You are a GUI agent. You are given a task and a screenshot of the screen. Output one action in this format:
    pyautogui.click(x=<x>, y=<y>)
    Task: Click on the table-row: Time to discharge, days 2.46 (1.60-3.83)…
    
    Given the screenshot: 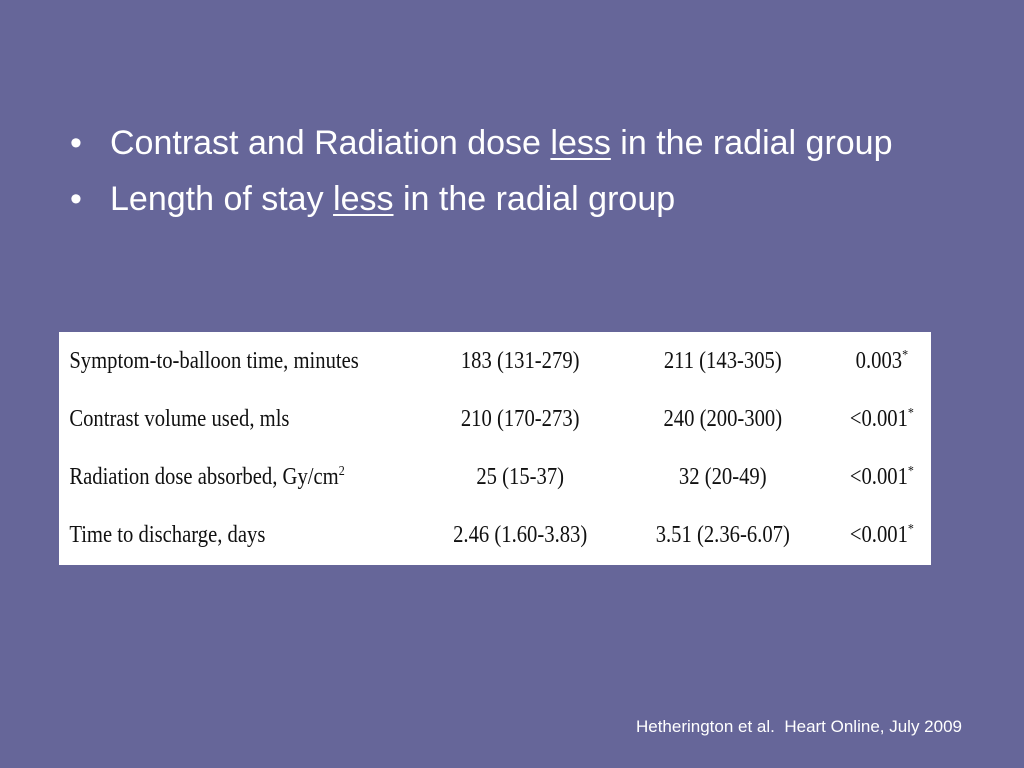 What is the action you would take?
    pyautogui.click(x=495, y=536)
    